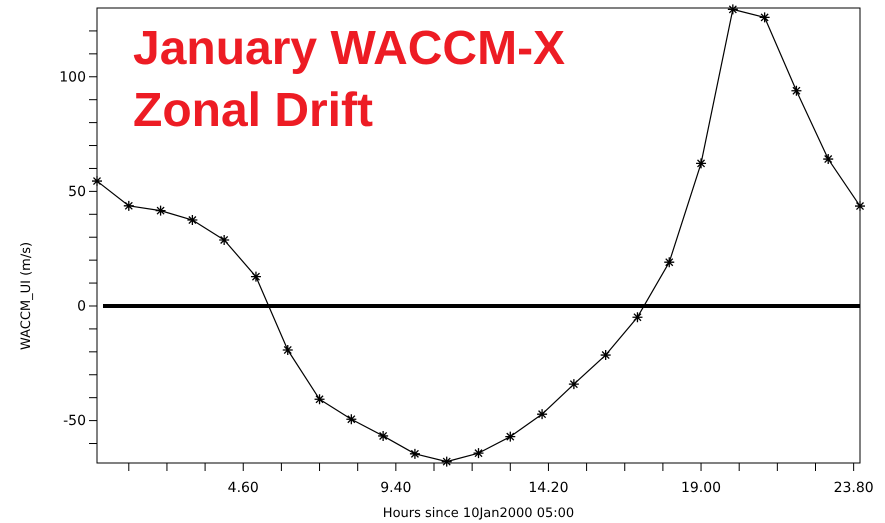 Image resolution: width=885 pixels, height=523 pixels. I want to click on text: January WACCM-X Zonal Drift, so click(349, 79).